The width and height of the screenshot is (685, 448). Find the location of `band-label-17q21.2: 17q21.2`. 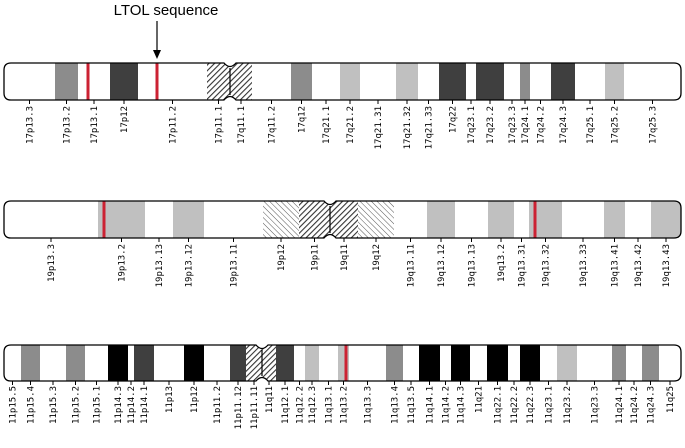

band-label-17q21.2: 17q21.2 is located at coordinates (351, 125).